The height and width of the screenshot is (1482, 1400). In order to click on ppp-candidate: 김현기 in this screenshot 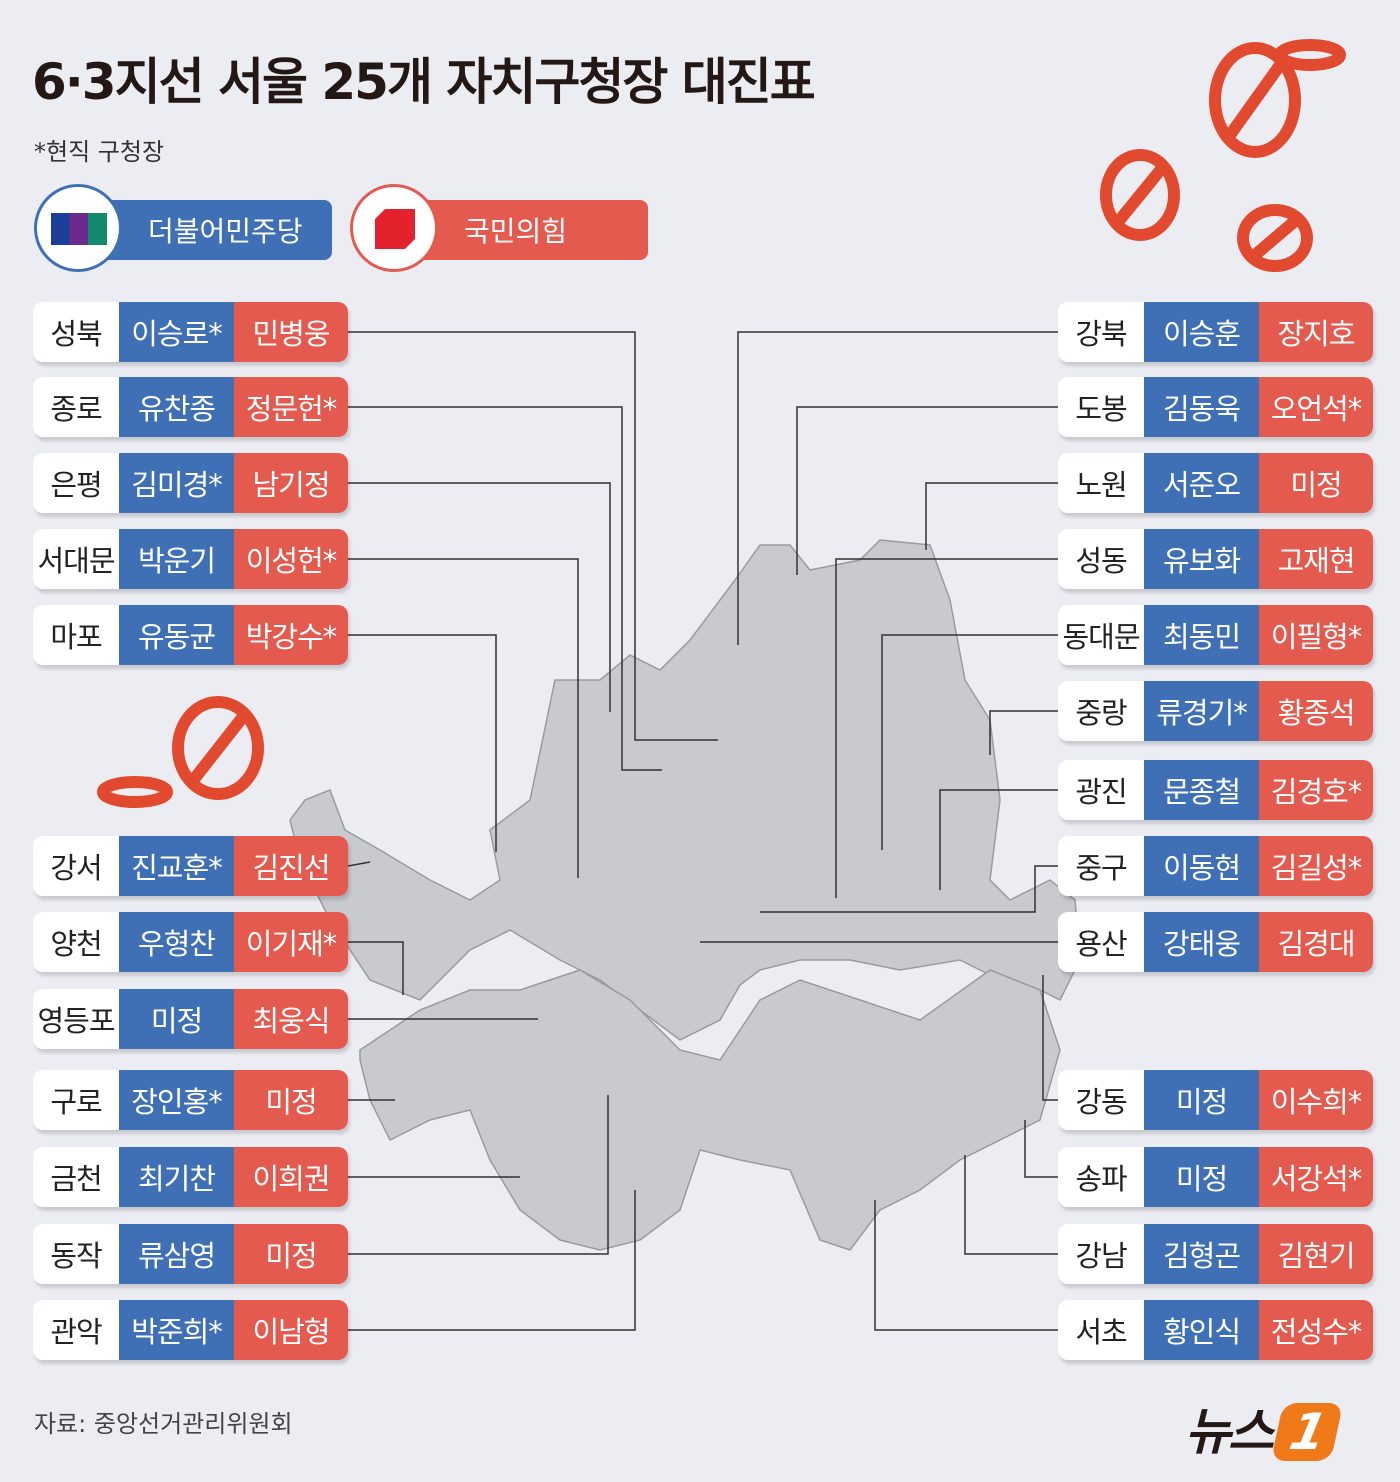, I will do `click(1316, 1254)`.